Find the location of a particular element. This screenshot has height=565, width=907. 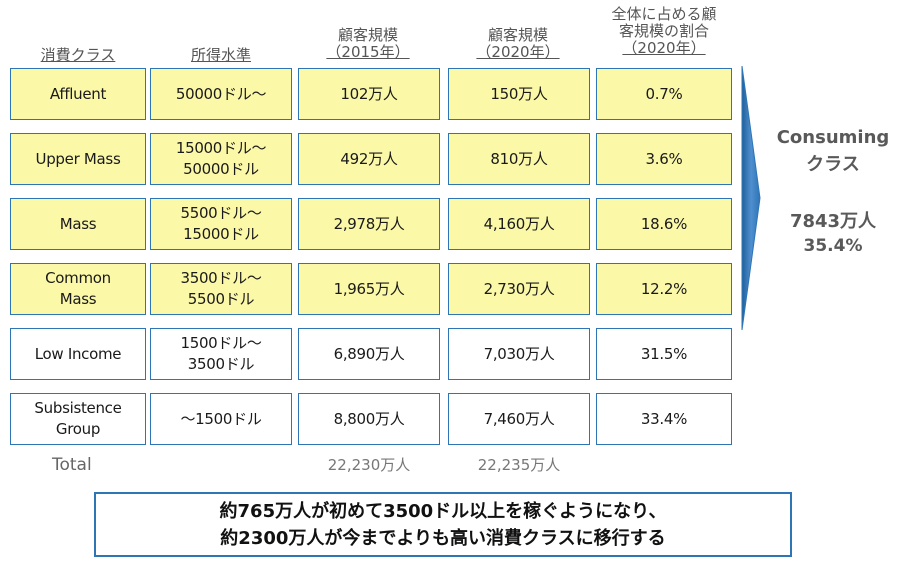

class-label-line2: Group is located at coordinates (78, 429).